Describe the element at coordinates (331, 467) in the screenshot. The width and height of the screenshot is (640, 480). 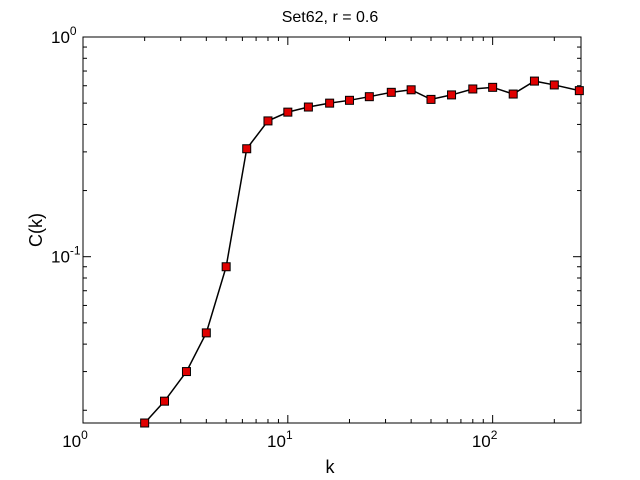
I see `x-axis-label: k` at that location.